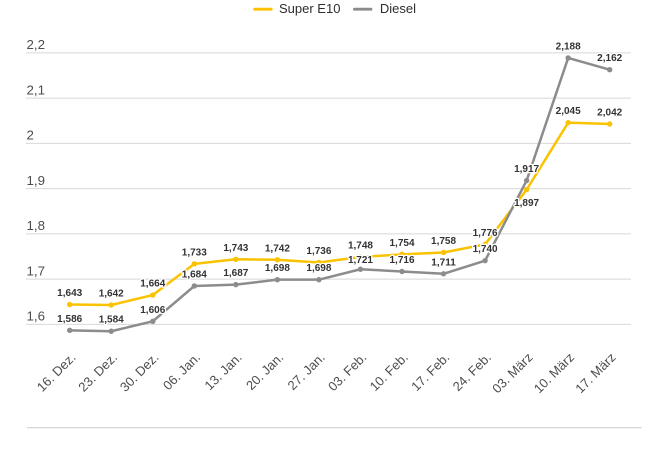  Describe the element at coordinates (152, 310) in the screenshot. I see `svg-text: 1,606` at that location.